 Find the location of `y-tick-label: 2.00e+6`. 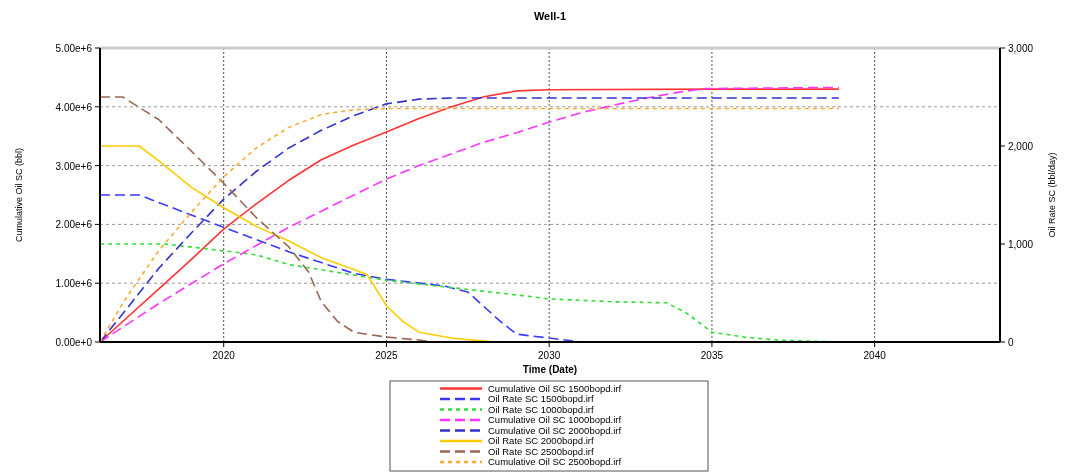

y-tick-label: 2.00e+6 is located at coordinates (74, 225).